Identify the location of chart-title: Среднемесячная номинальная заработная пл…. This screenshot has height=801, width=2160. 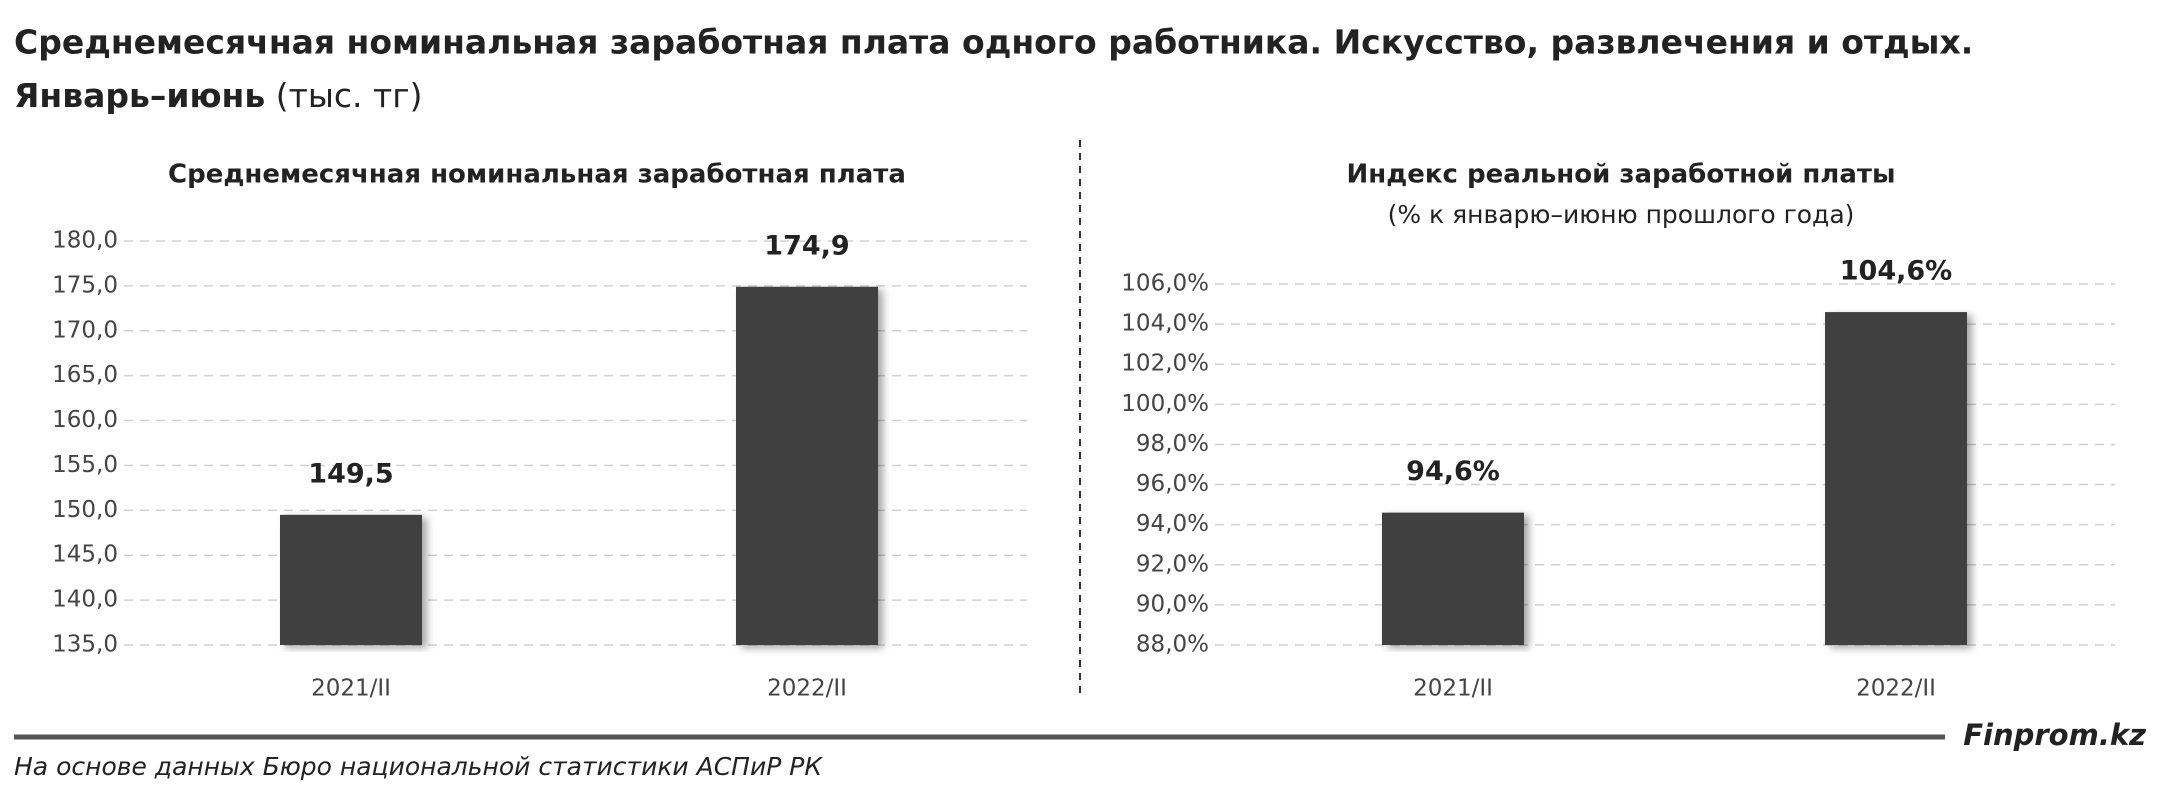
(537, 175).